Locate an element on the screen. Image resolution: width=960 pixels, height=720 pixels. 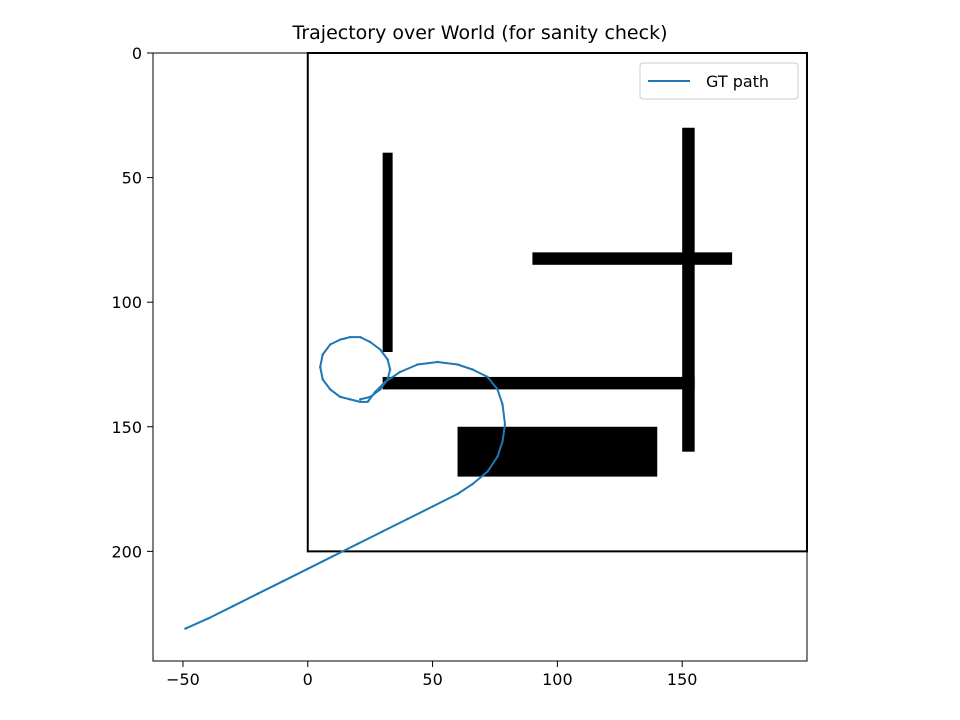
y-tick-label: 100 is located at coordinates (126, 302).